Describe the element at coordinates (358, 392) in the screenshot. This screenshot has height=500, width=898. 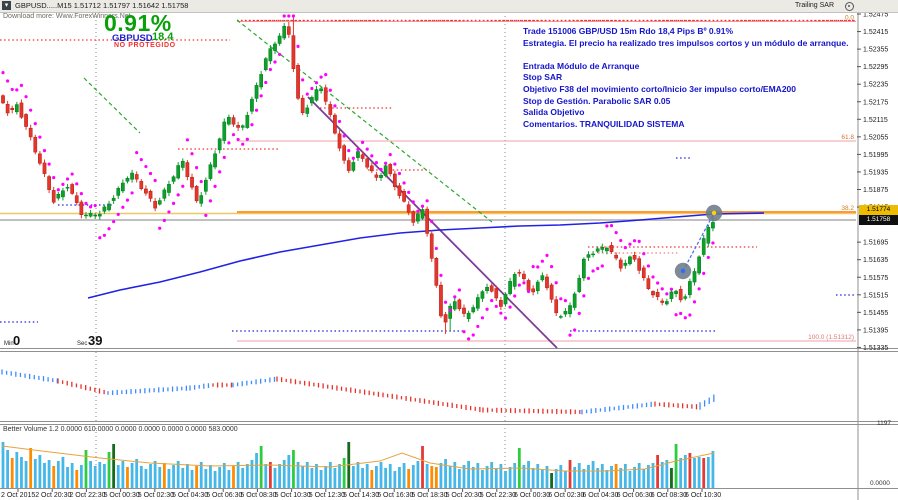
I see `oscillator-ticks-layer` at that location.